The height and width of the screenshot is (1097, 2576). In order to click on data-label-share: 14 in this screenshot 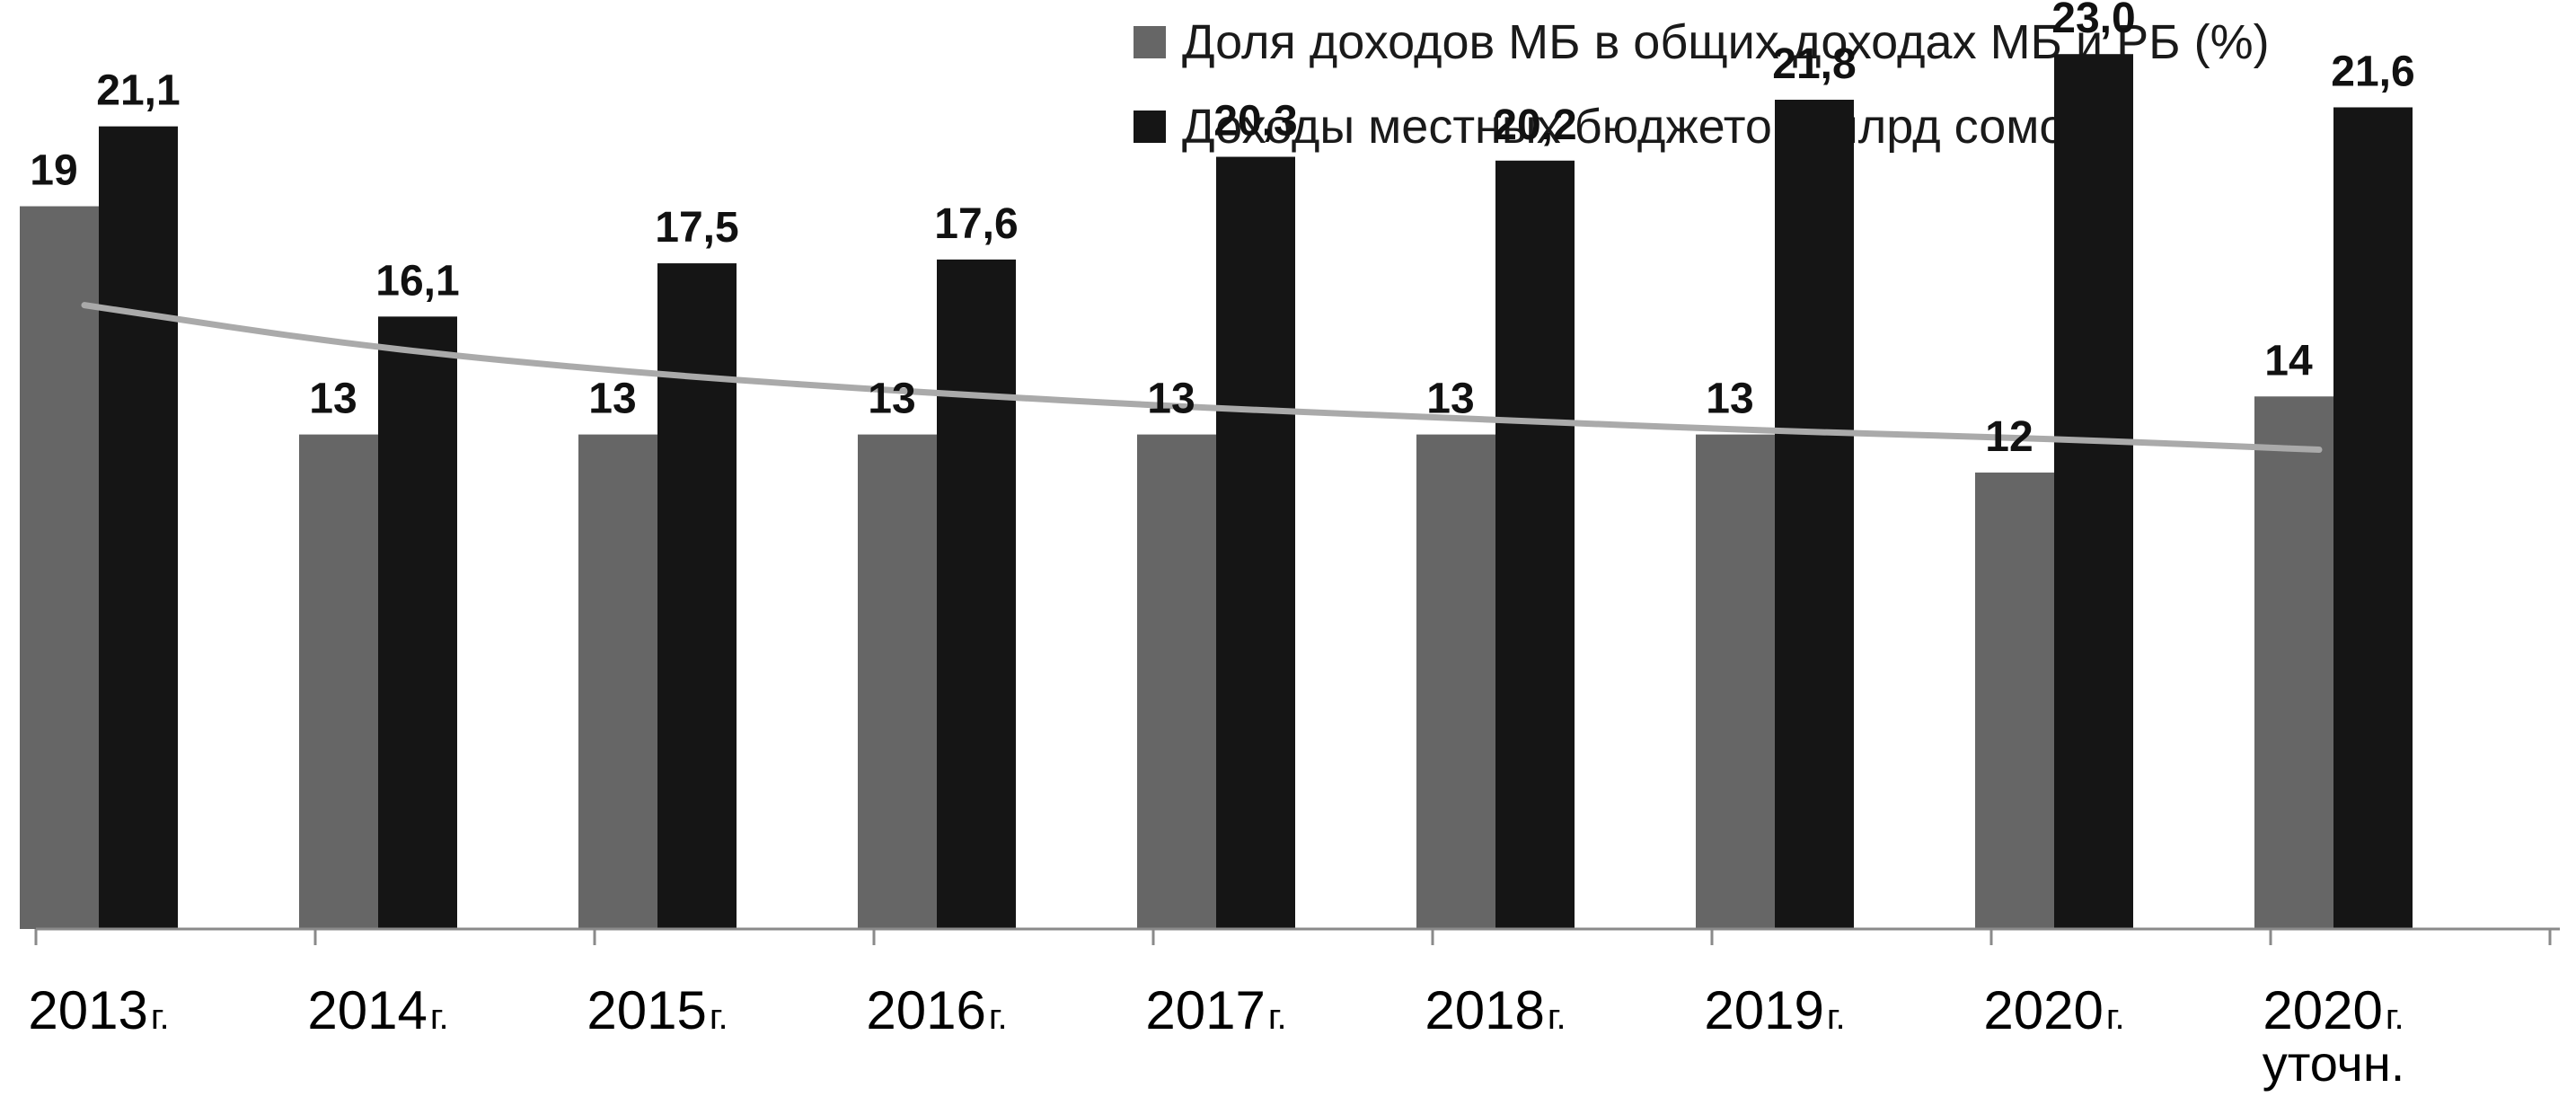, I will do `click(2288, 361)`.